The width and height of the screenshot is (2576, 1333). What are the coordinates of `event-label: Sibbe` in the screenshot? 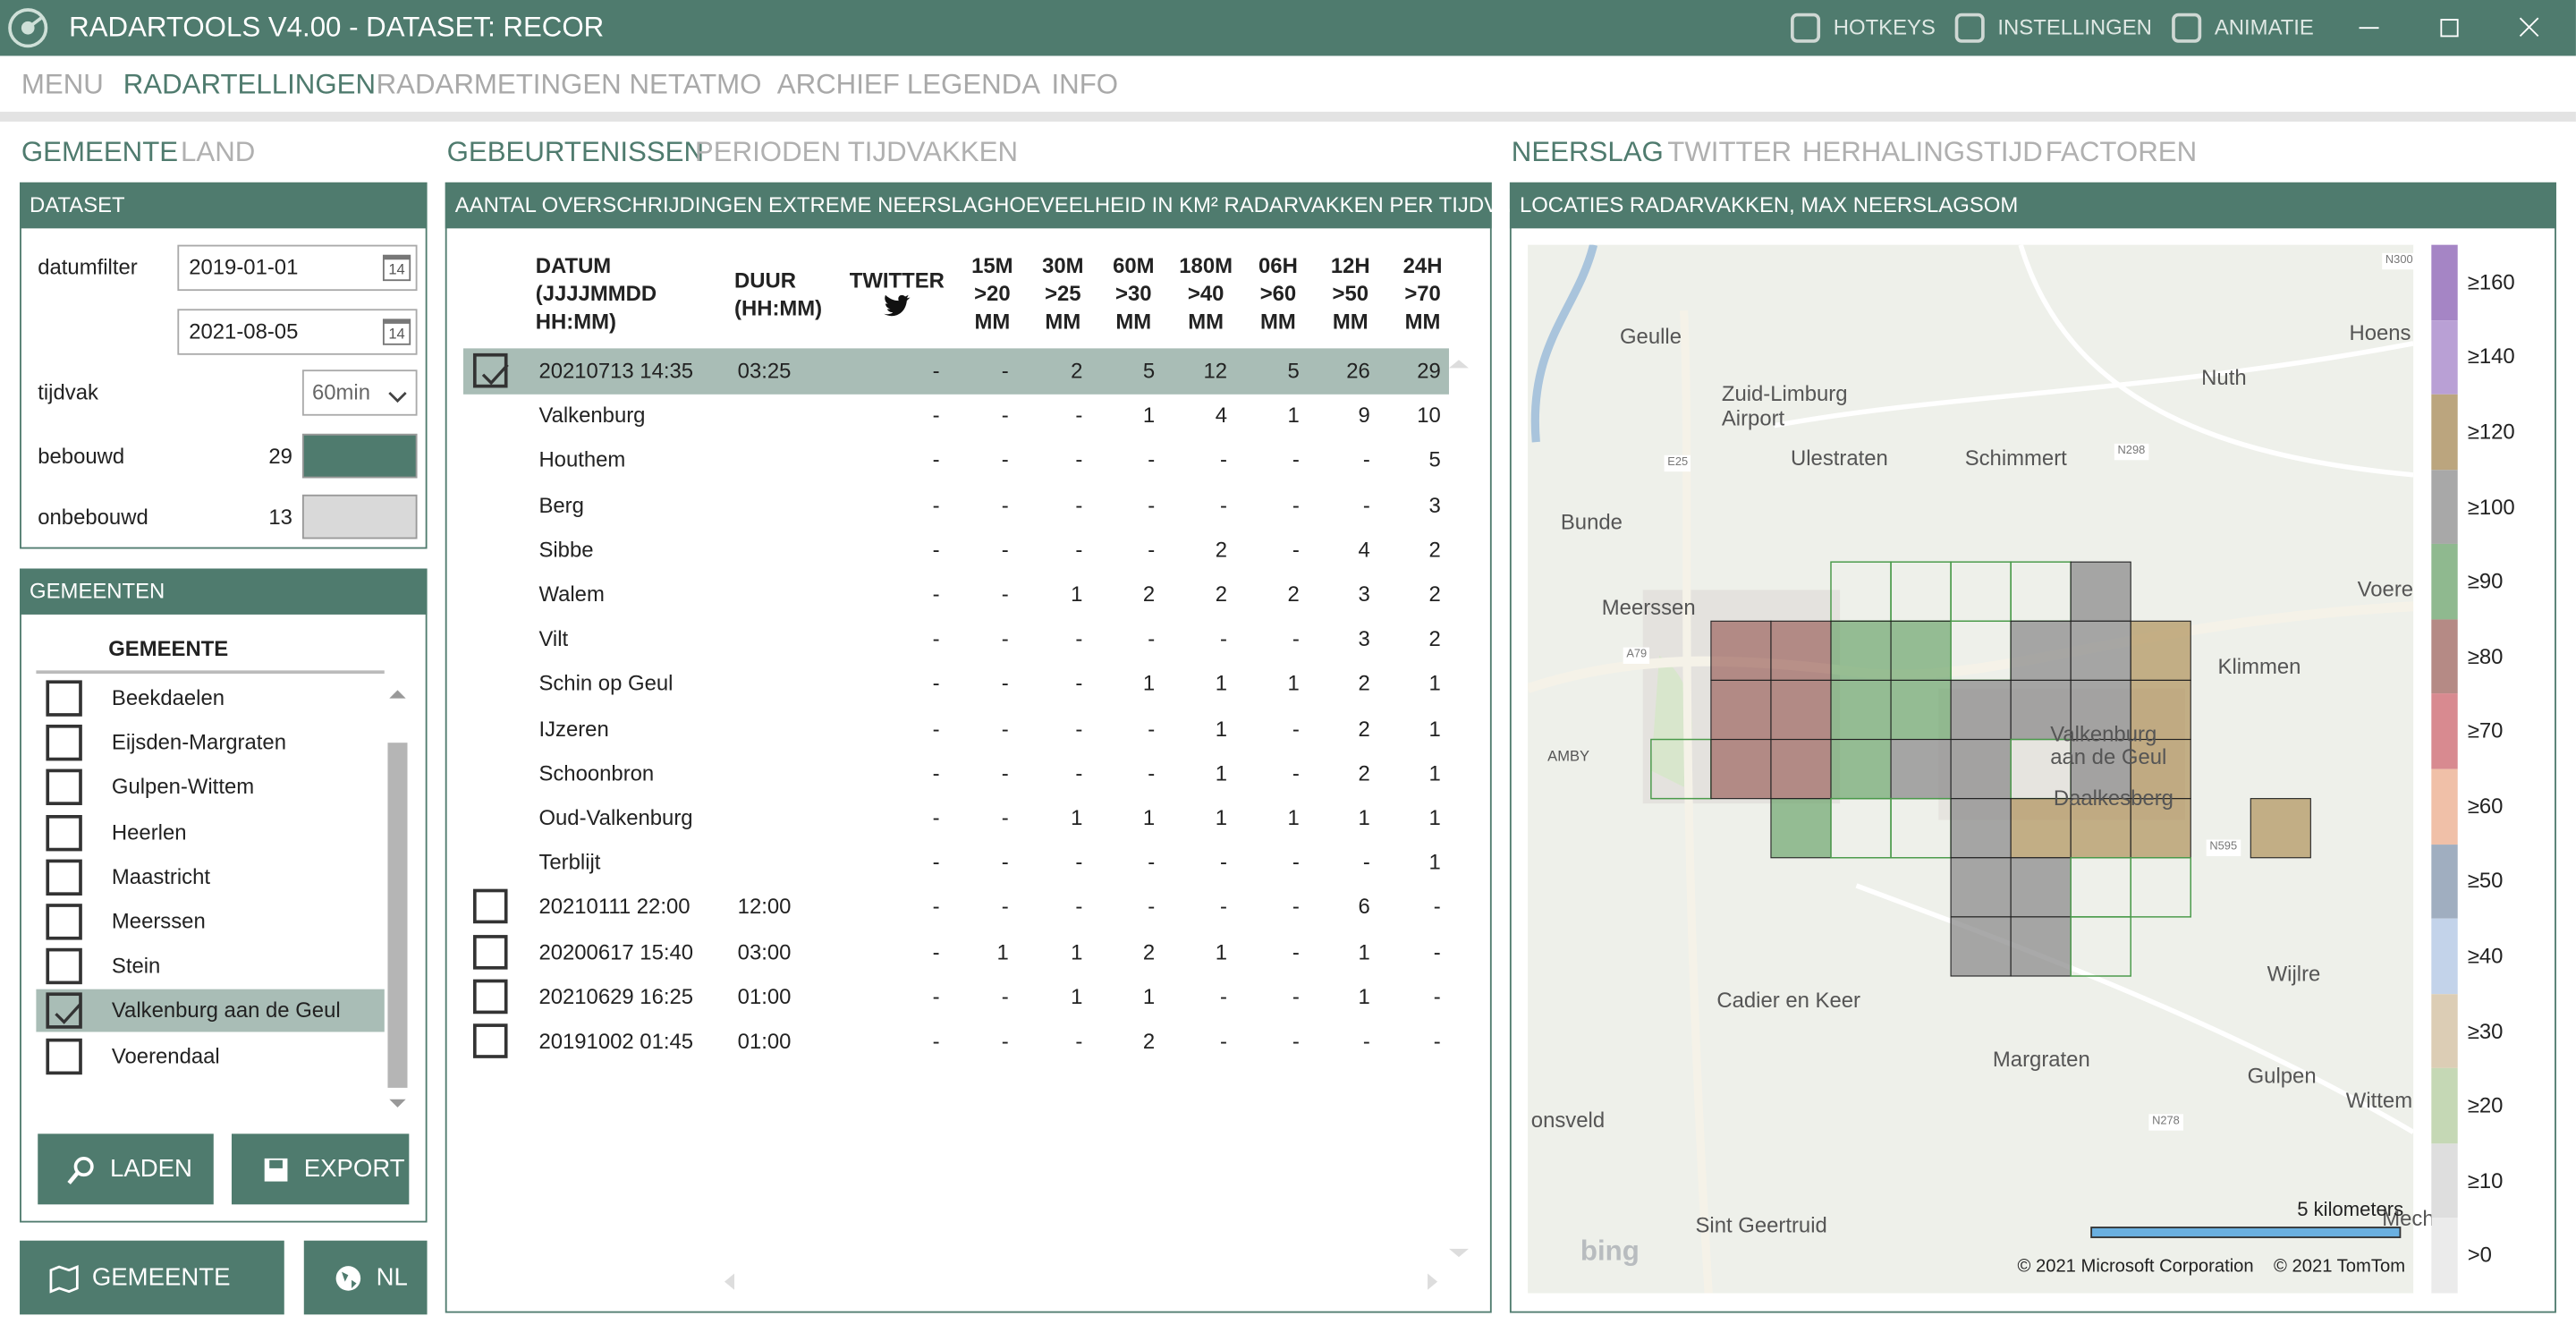 It's located at (566, 549).